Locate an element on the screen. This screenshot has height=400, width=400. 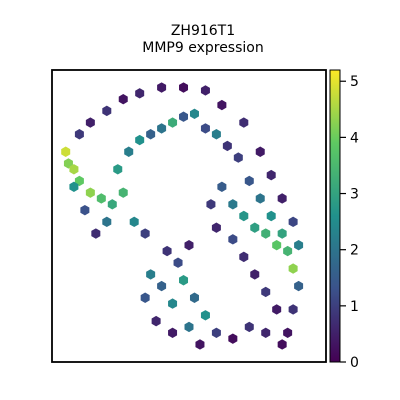
colorbar-tick-label-5: 5 is located at coordinates (354, 82).